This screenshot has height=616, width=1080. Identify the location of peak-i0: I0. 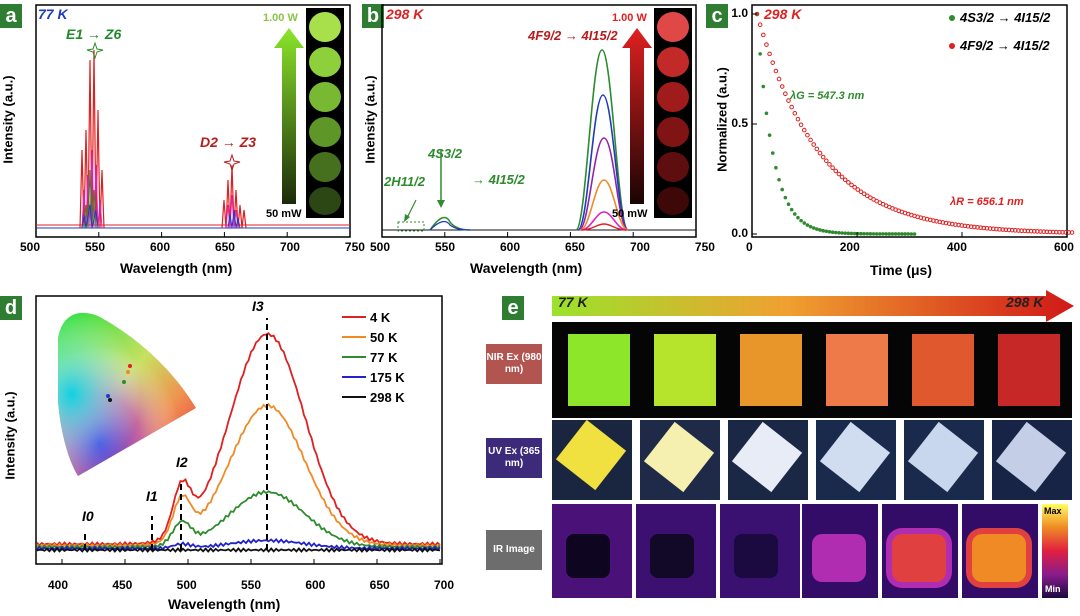
(88, 516).